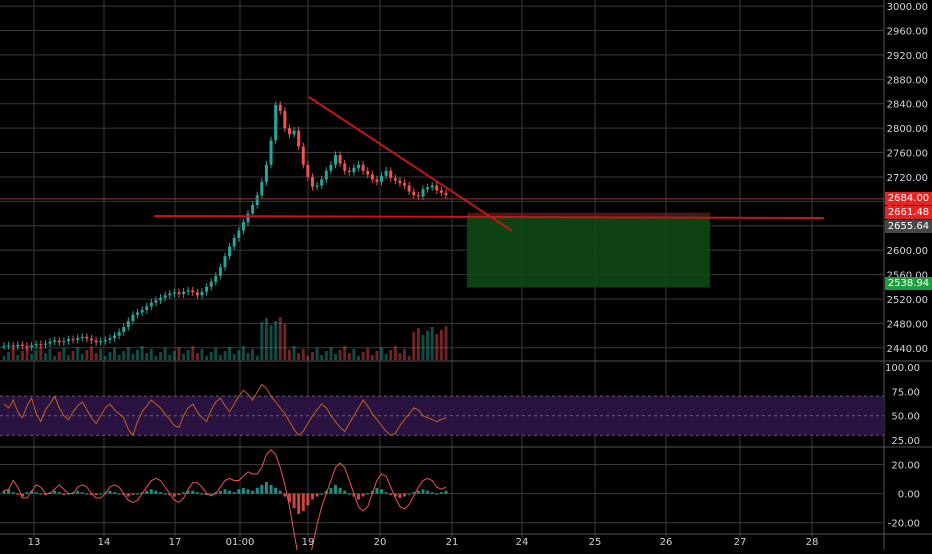 This screenshot has height=554, width=932. What do you see at coordinates (907, 7) in the screenshot?
I see `price-axis-label: 3000.00` at bounding box center [907, 7].